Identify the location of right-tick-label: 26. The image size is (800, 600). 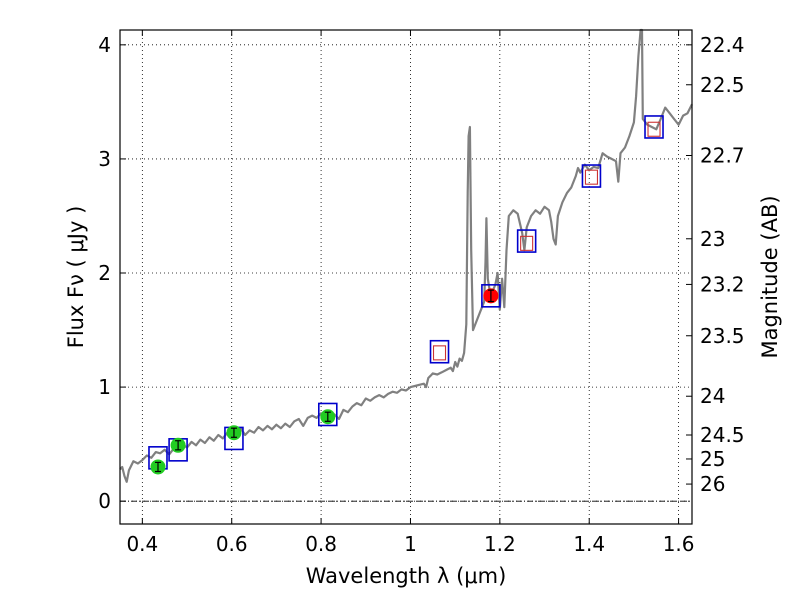
(712, 484).